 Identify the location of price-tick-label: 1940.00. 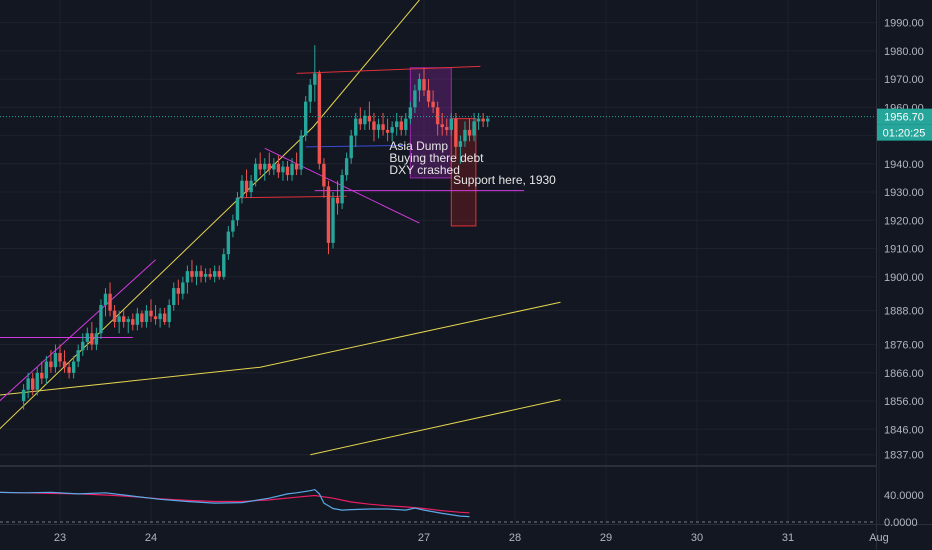
(904, 165).